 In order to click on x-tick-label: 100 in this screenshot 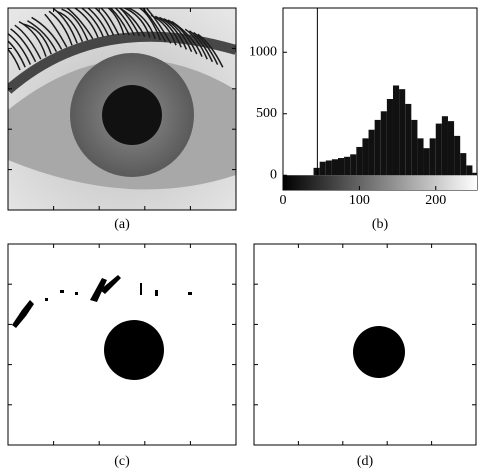, I will do `click(359, 200)`.